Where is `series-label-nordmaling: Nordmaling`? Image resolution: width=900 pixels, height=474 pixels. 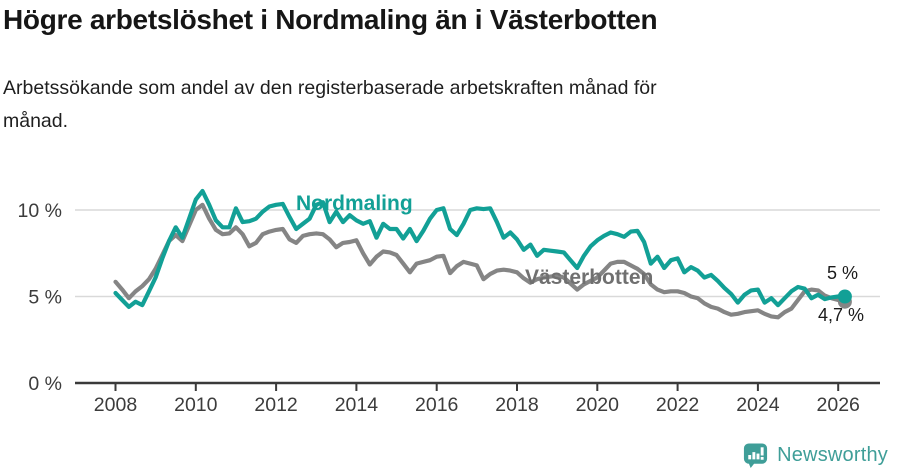 series-label-nordmaling: Nordmaling is located at coordinates (354, 203).